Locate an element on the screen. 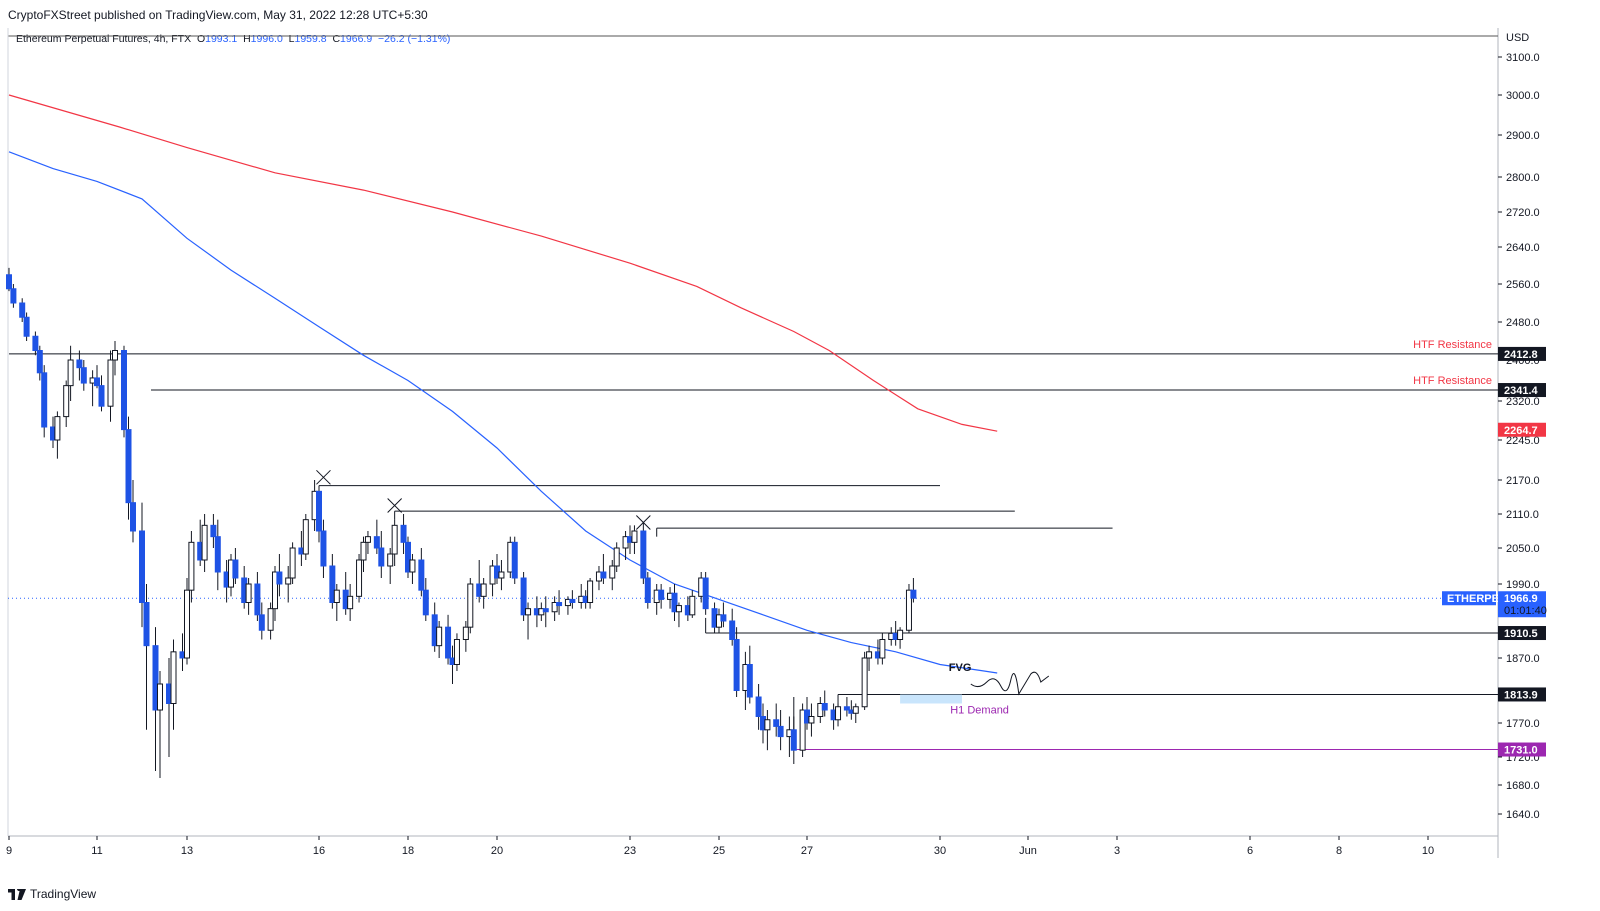  price-tag-2412.8 is located at coordinates (1522, 353).